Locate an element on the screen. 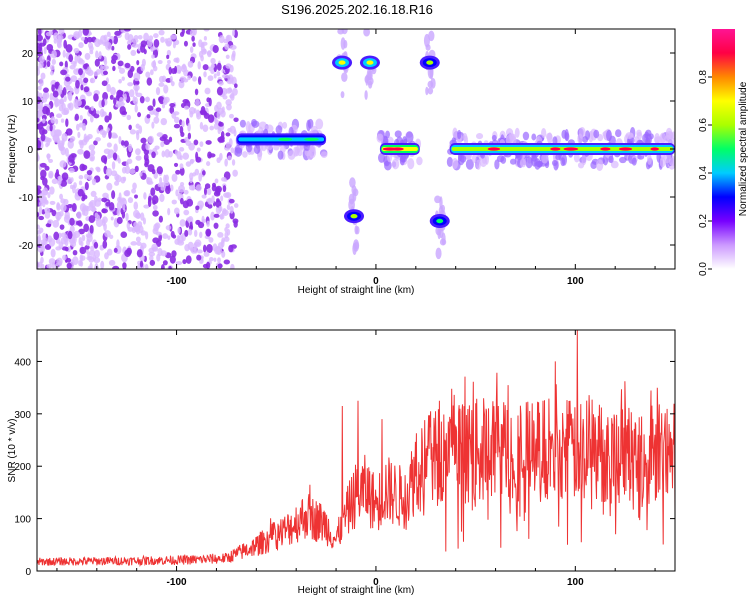  heatmap-y-tick-label: 20 is located at coordinates (28, 54).